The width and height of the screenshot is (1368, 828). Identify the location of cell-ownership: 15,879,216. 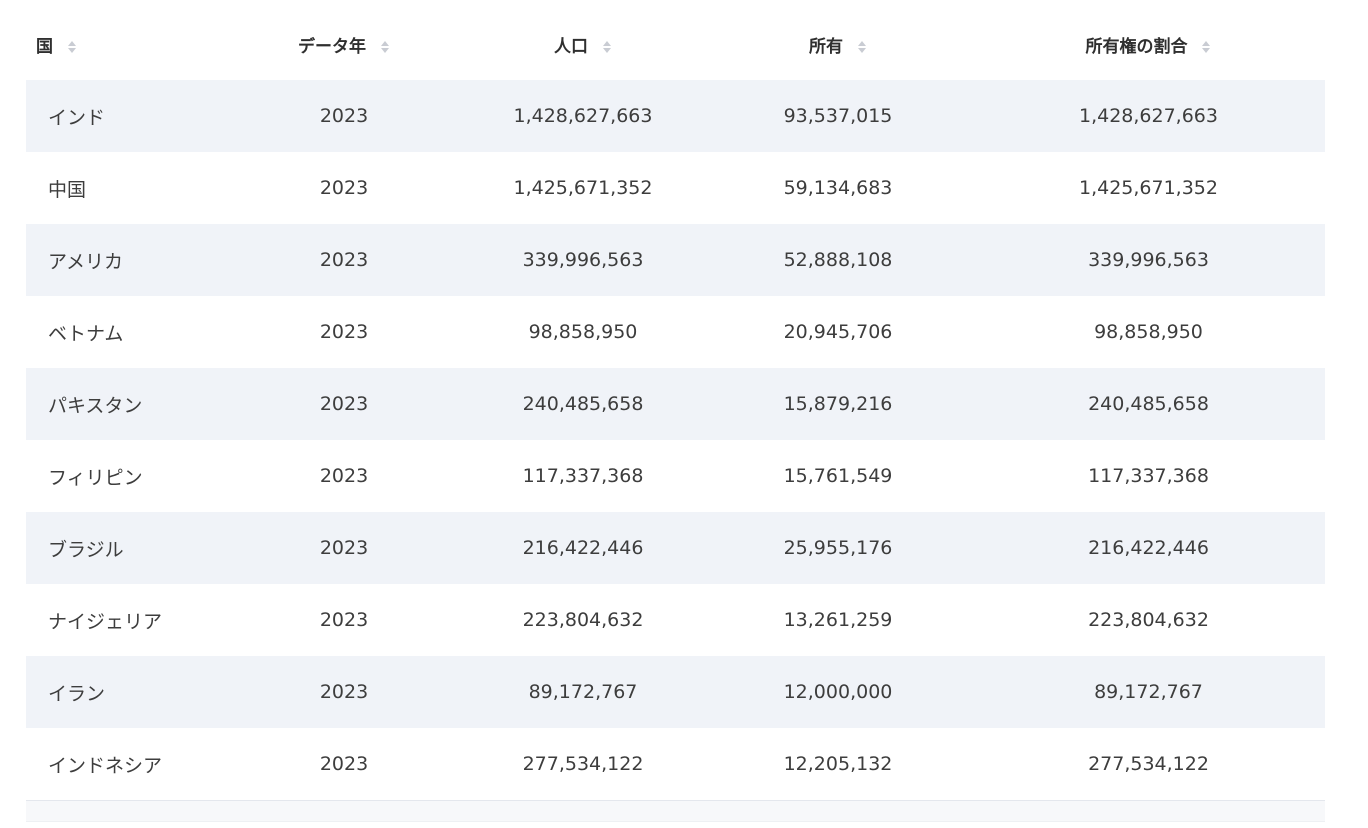
(838, 404).